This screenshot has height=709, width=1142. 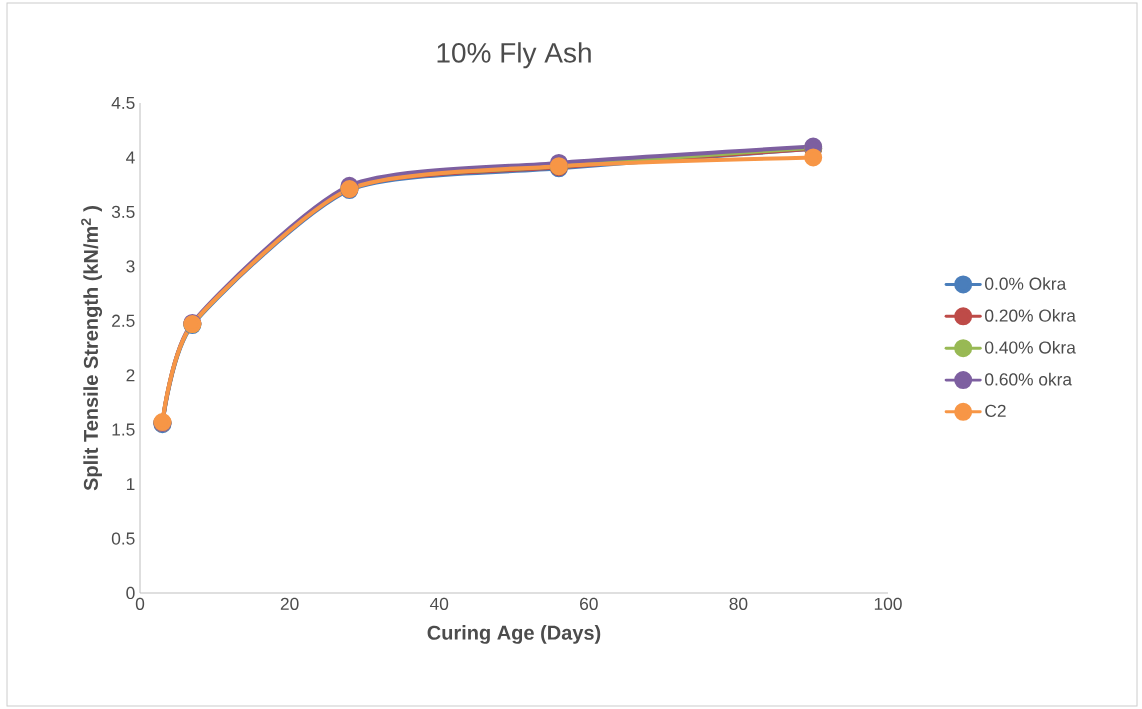 I want to click on y-tick-label: 4.5, so click(x=123, y=103).